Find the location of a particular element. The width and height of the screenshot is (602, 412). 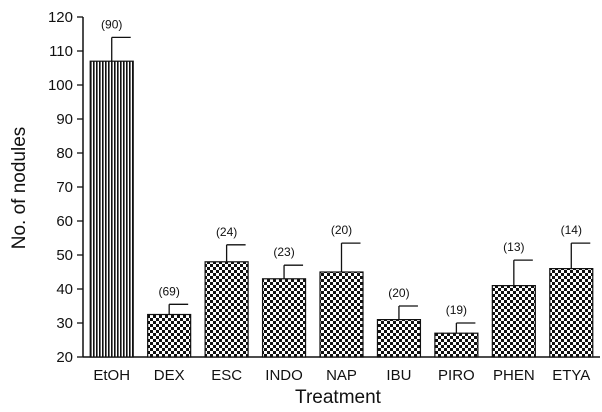

y-tick-label: 60 is located at coordinates (64, 221).